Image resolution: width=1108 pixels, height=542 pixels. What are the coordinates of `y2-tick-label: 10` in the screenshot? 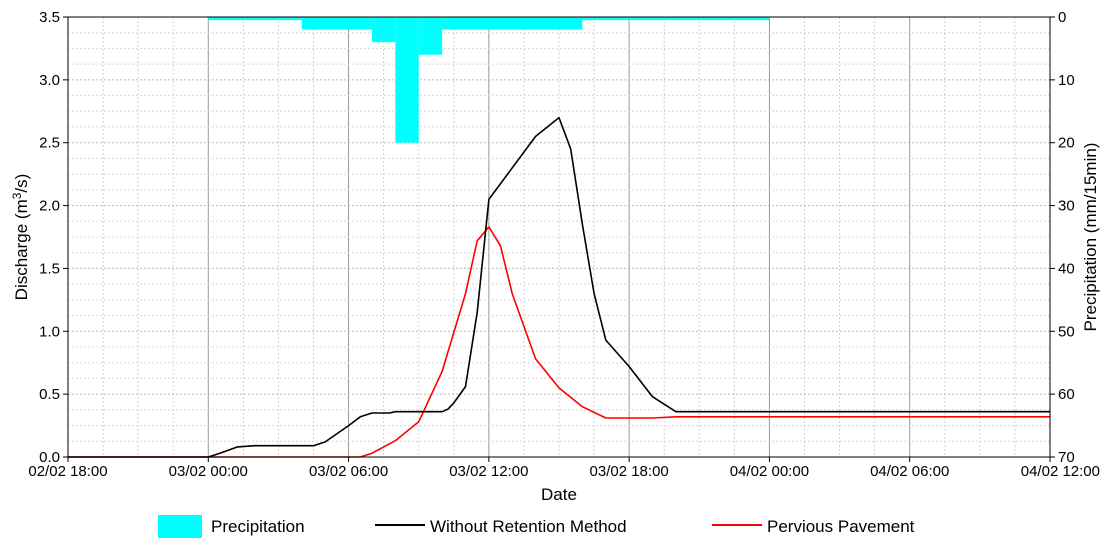 It's located at (1066, 80).